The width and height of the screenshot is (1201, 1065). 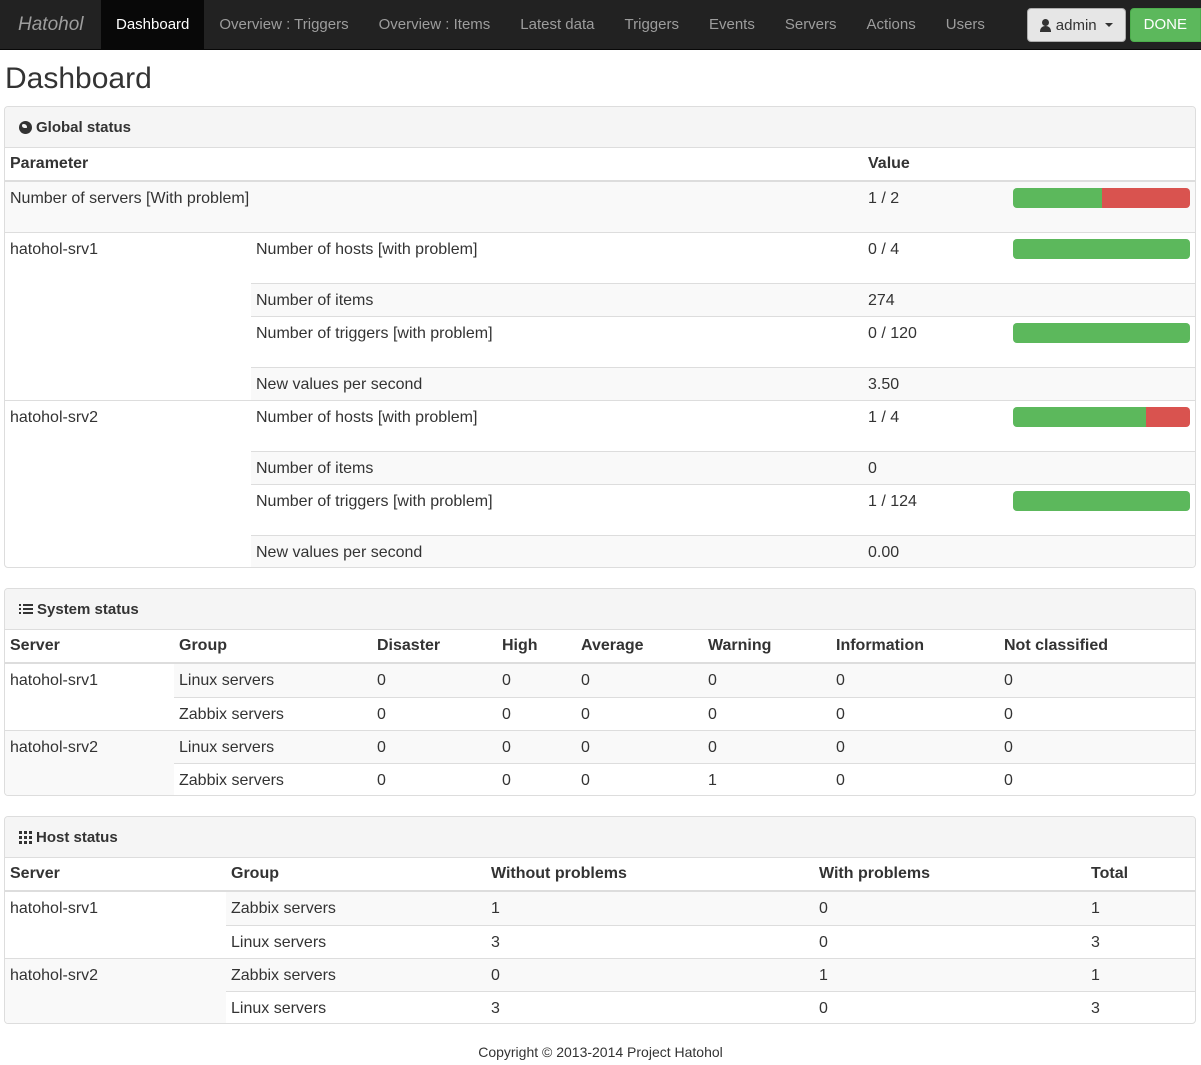 I want to click on triggers-progress-bar, so click(x=1101, y=500).